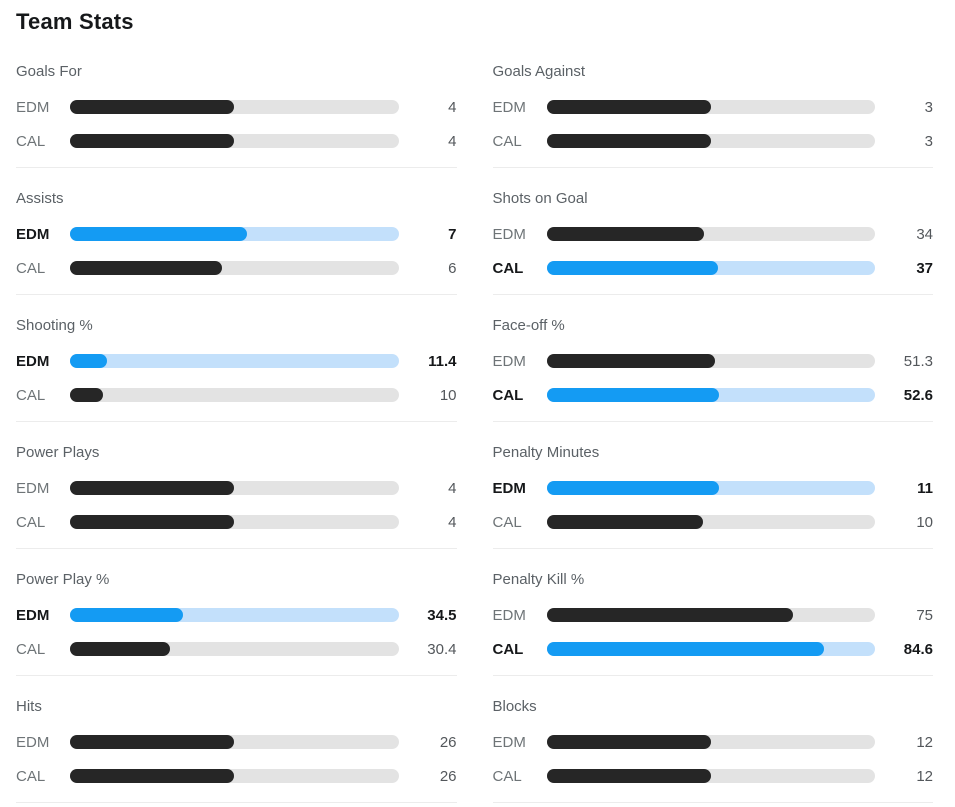 This screenshot has width=955, height=807. What do you see at coordinates (918, 361) in the screenshot?
I see `stat-value: 51.3` at bounding box center [918, 361].